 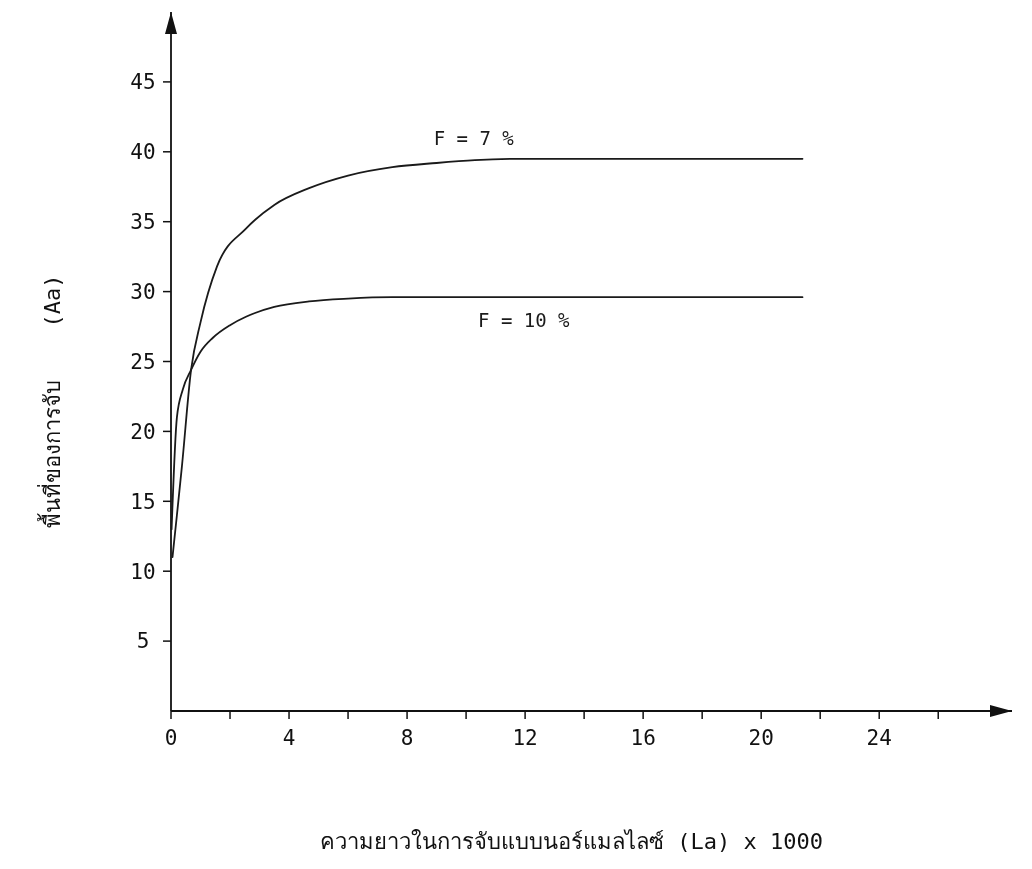 What do you see at coordinates (143, 571) in the screenshot?
I see `y-tick-label: 10` at bounding box center [143, 571].